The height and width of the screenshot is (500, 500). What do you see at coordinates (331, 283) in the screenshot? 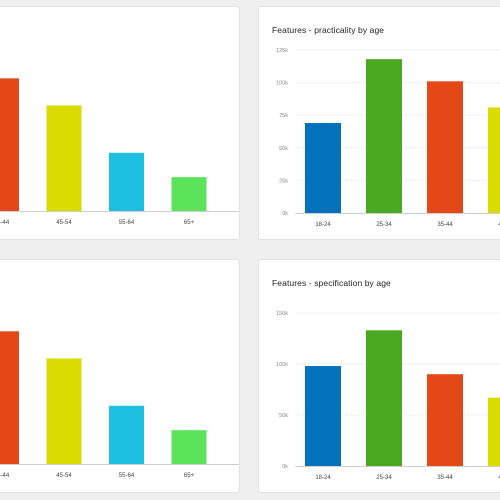
I see `chart-title: Features - specification by age` at bounding box center [331, 283].